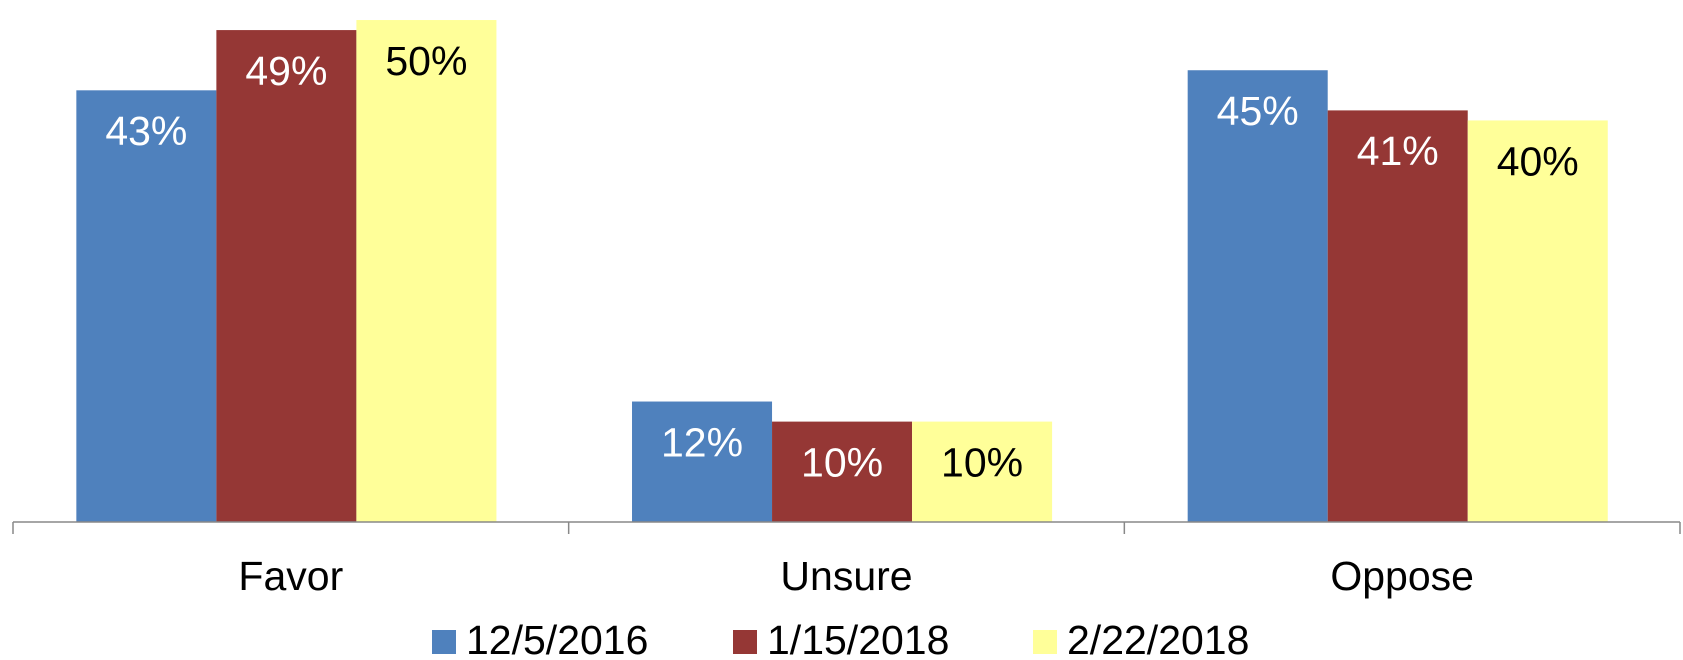 This screenshot has width=1683, height=660. I want to click on data-label: 50%, so click(426, 61).